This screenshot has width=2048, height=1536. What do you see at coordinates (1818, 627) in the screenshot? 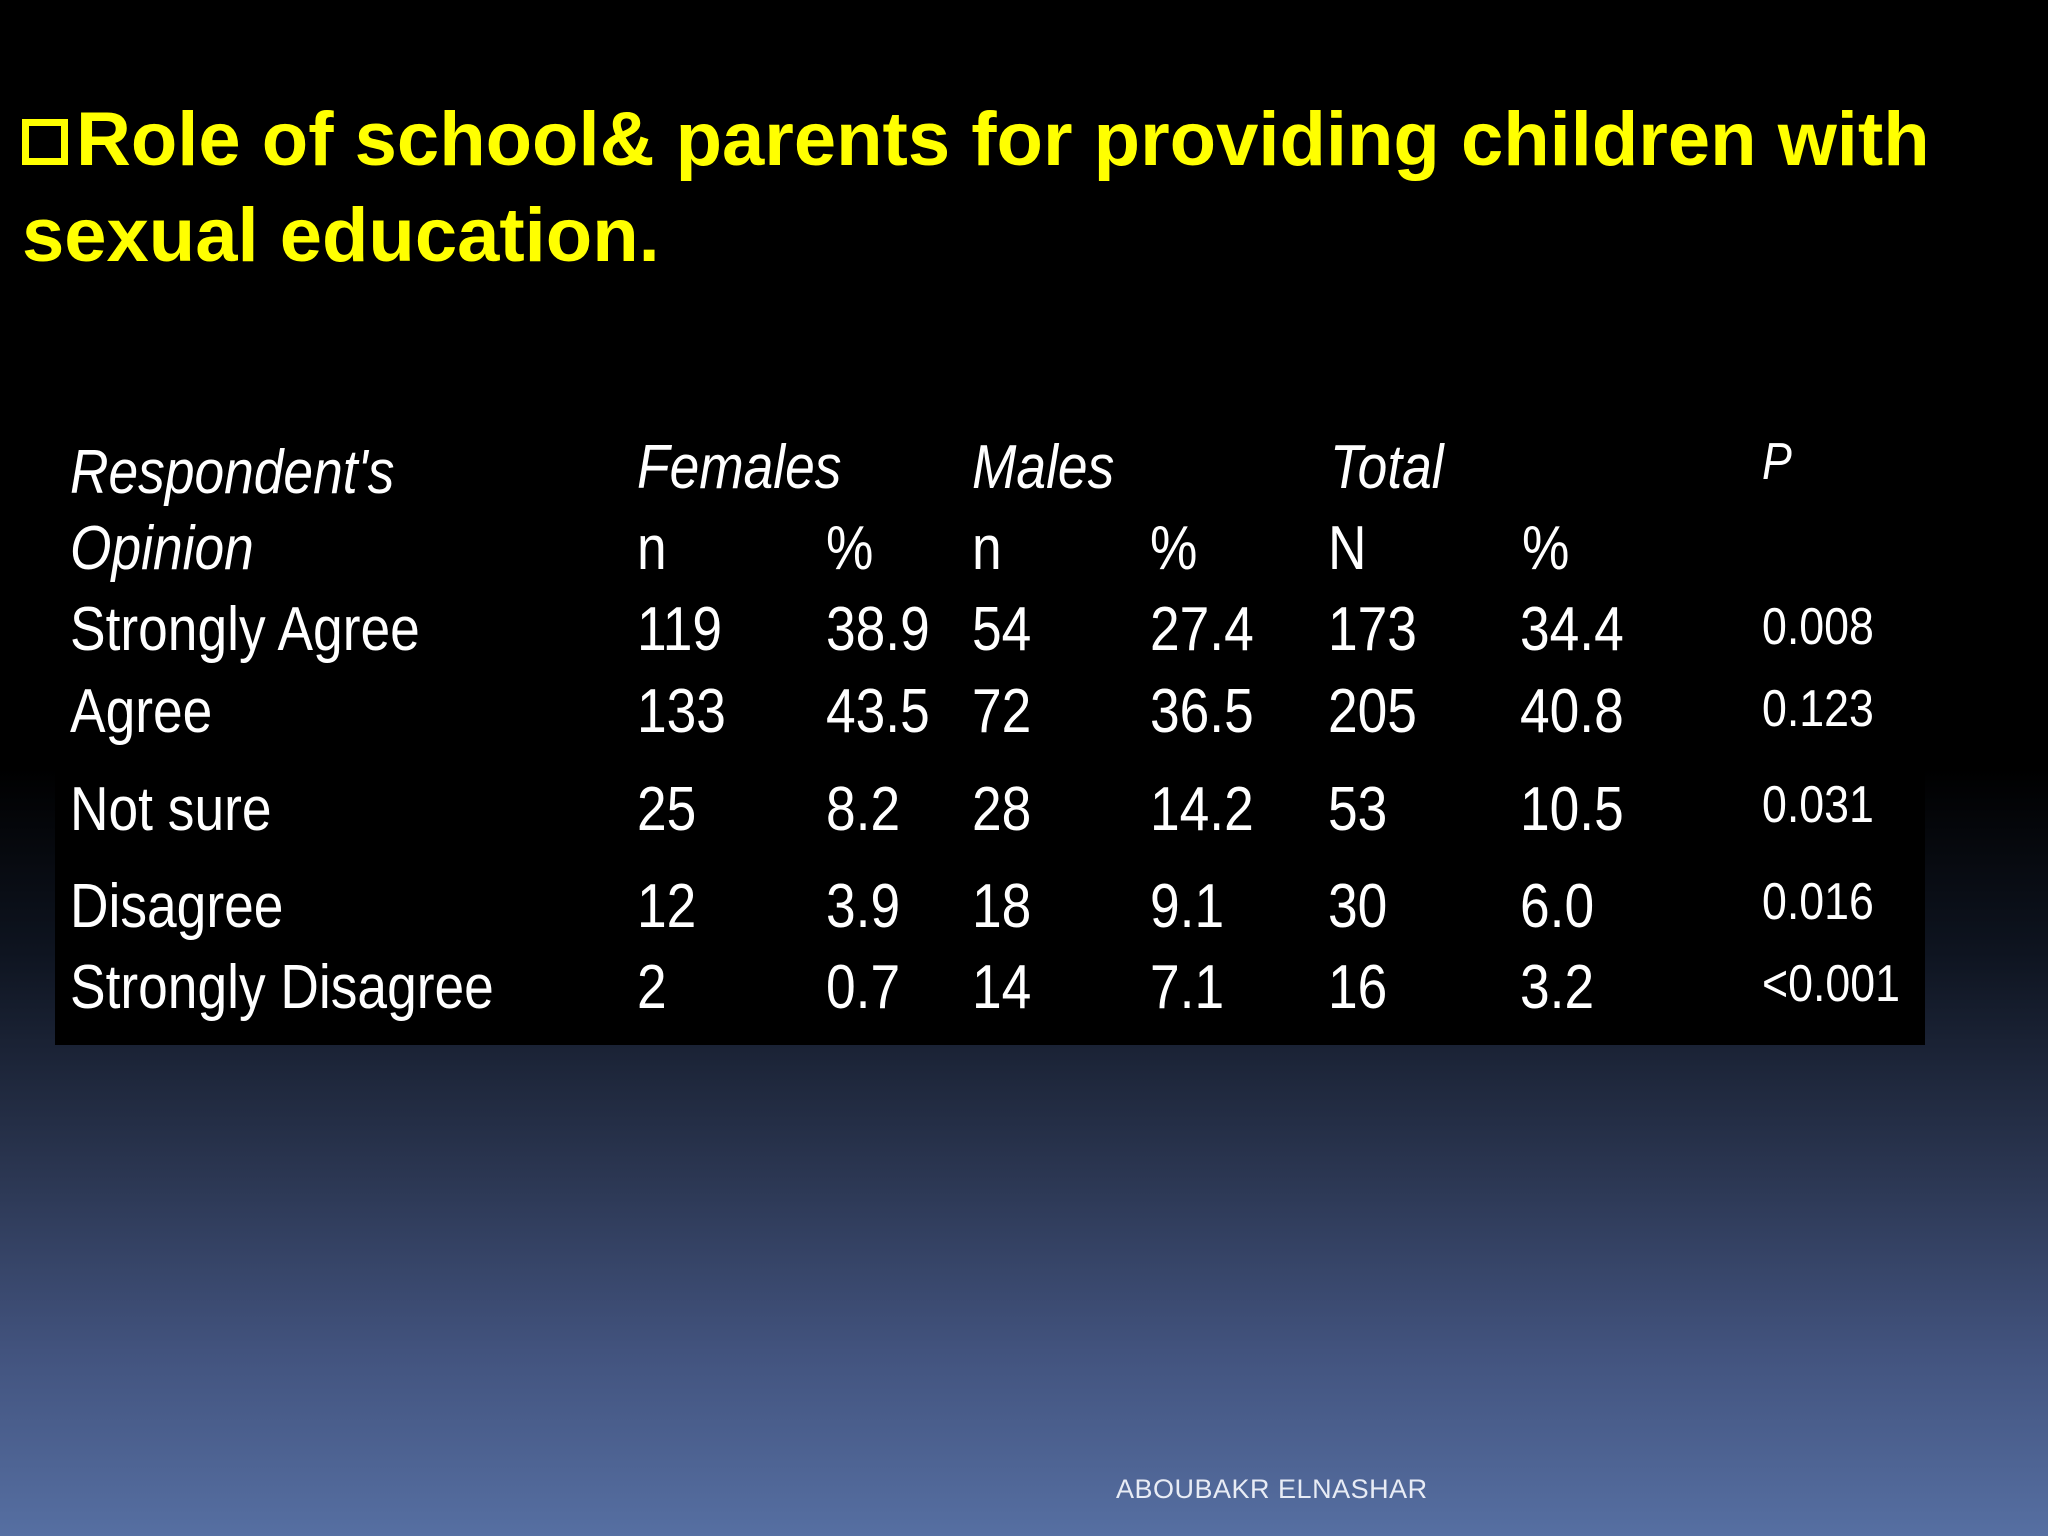
I see `row-p-value: 0.008` at bounding box center [1818, 627].